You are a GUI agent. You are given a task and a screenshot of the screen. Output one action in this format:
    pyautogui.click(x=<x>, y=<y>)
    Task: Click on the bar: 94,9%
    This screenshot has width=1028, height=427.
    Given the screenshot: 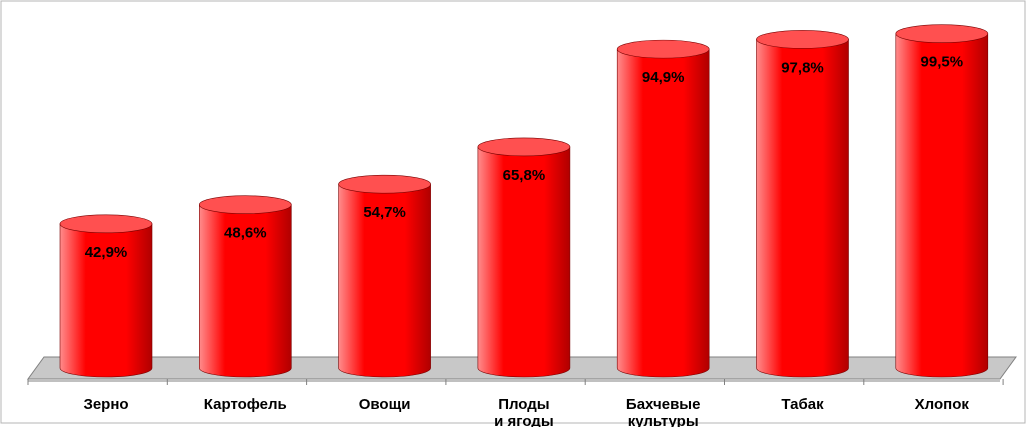 What is the action you would take?
    pyautogui.click(x=663, y=208)
    